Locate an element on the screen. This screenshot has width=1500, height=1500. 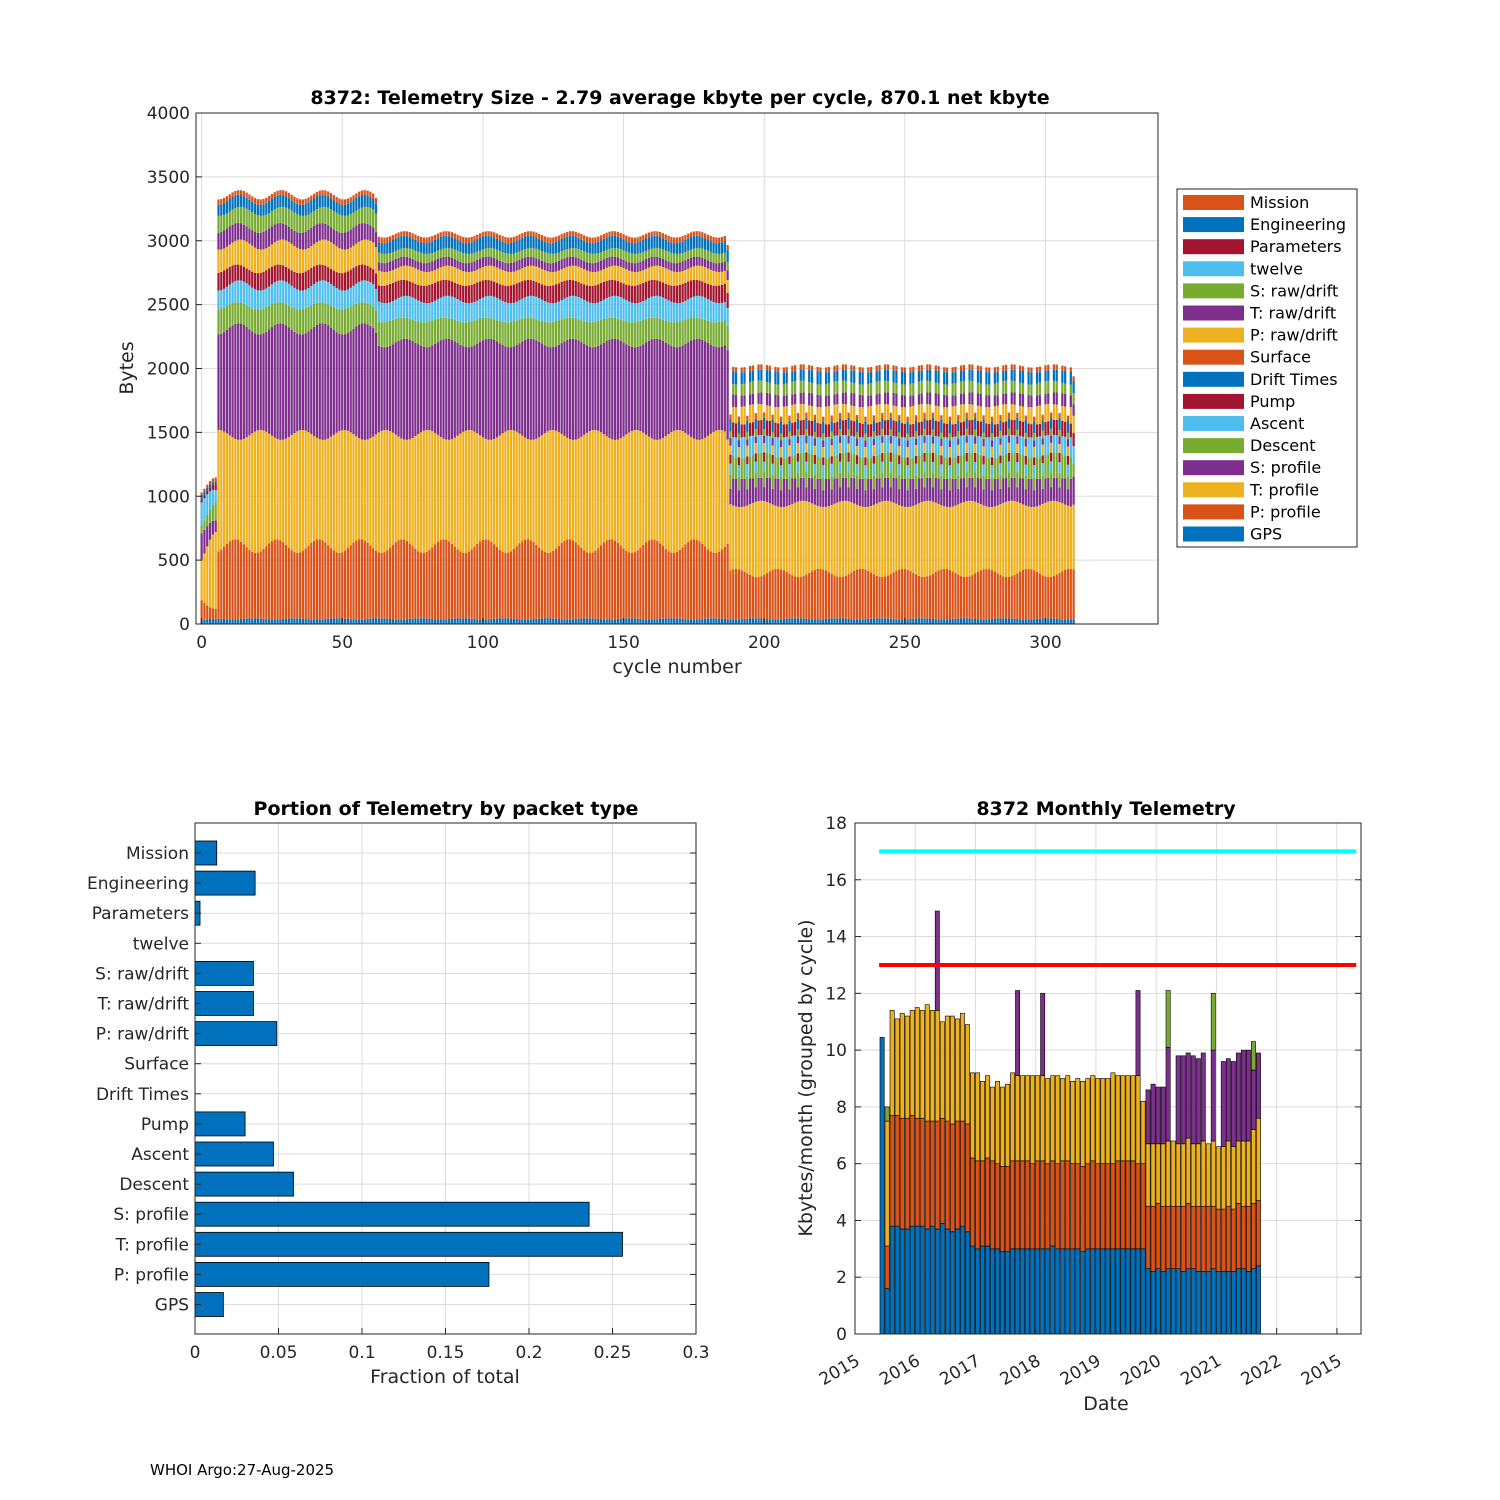
bar-s-profile is located at coordinates (392, 1214).